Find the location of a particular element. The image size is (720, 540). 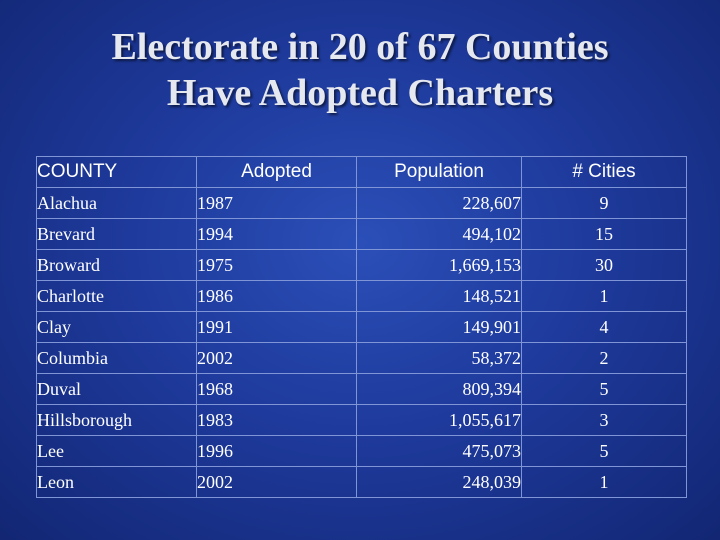

title-line-1: Electorate in 20 of 67 Counties is located at coordinates (360, 47).